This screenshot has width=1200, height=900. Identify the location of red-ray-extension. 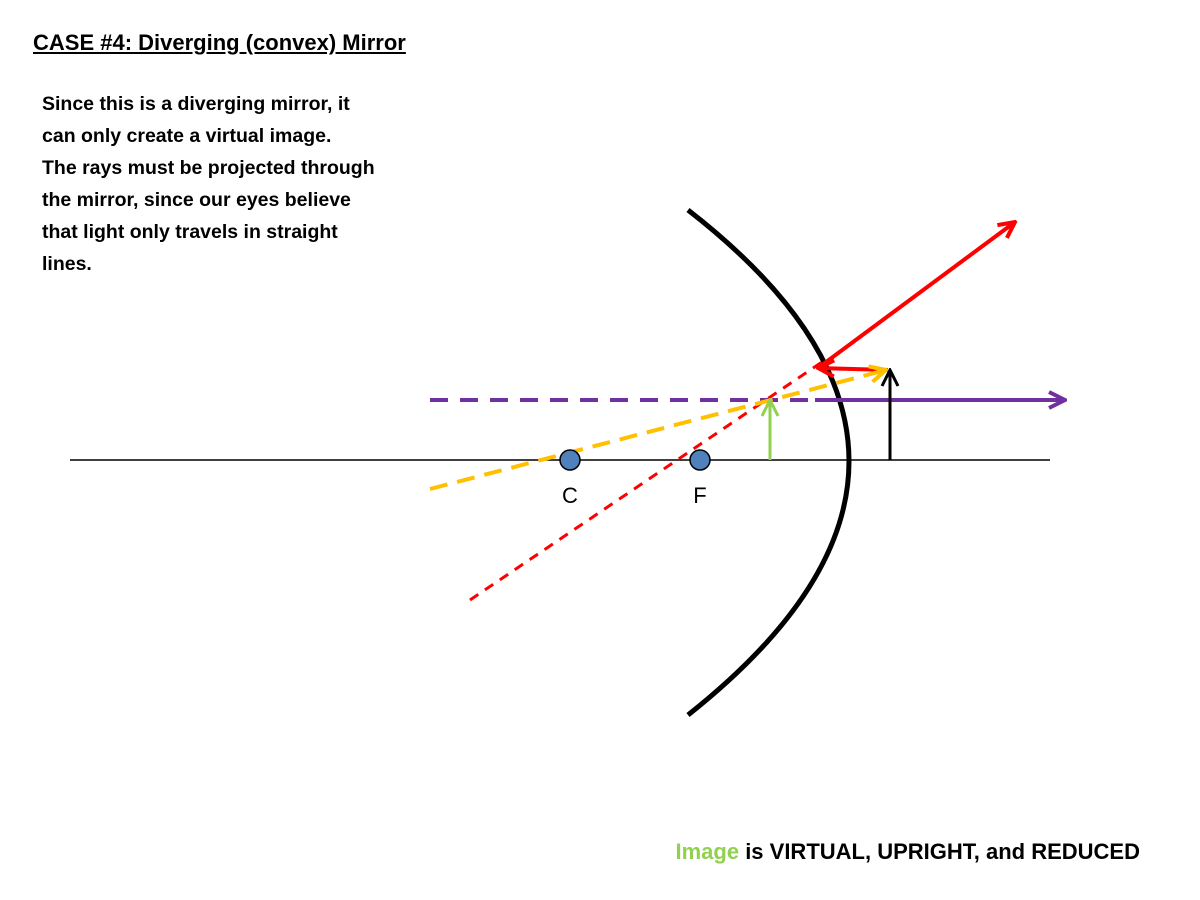
(646, 481).